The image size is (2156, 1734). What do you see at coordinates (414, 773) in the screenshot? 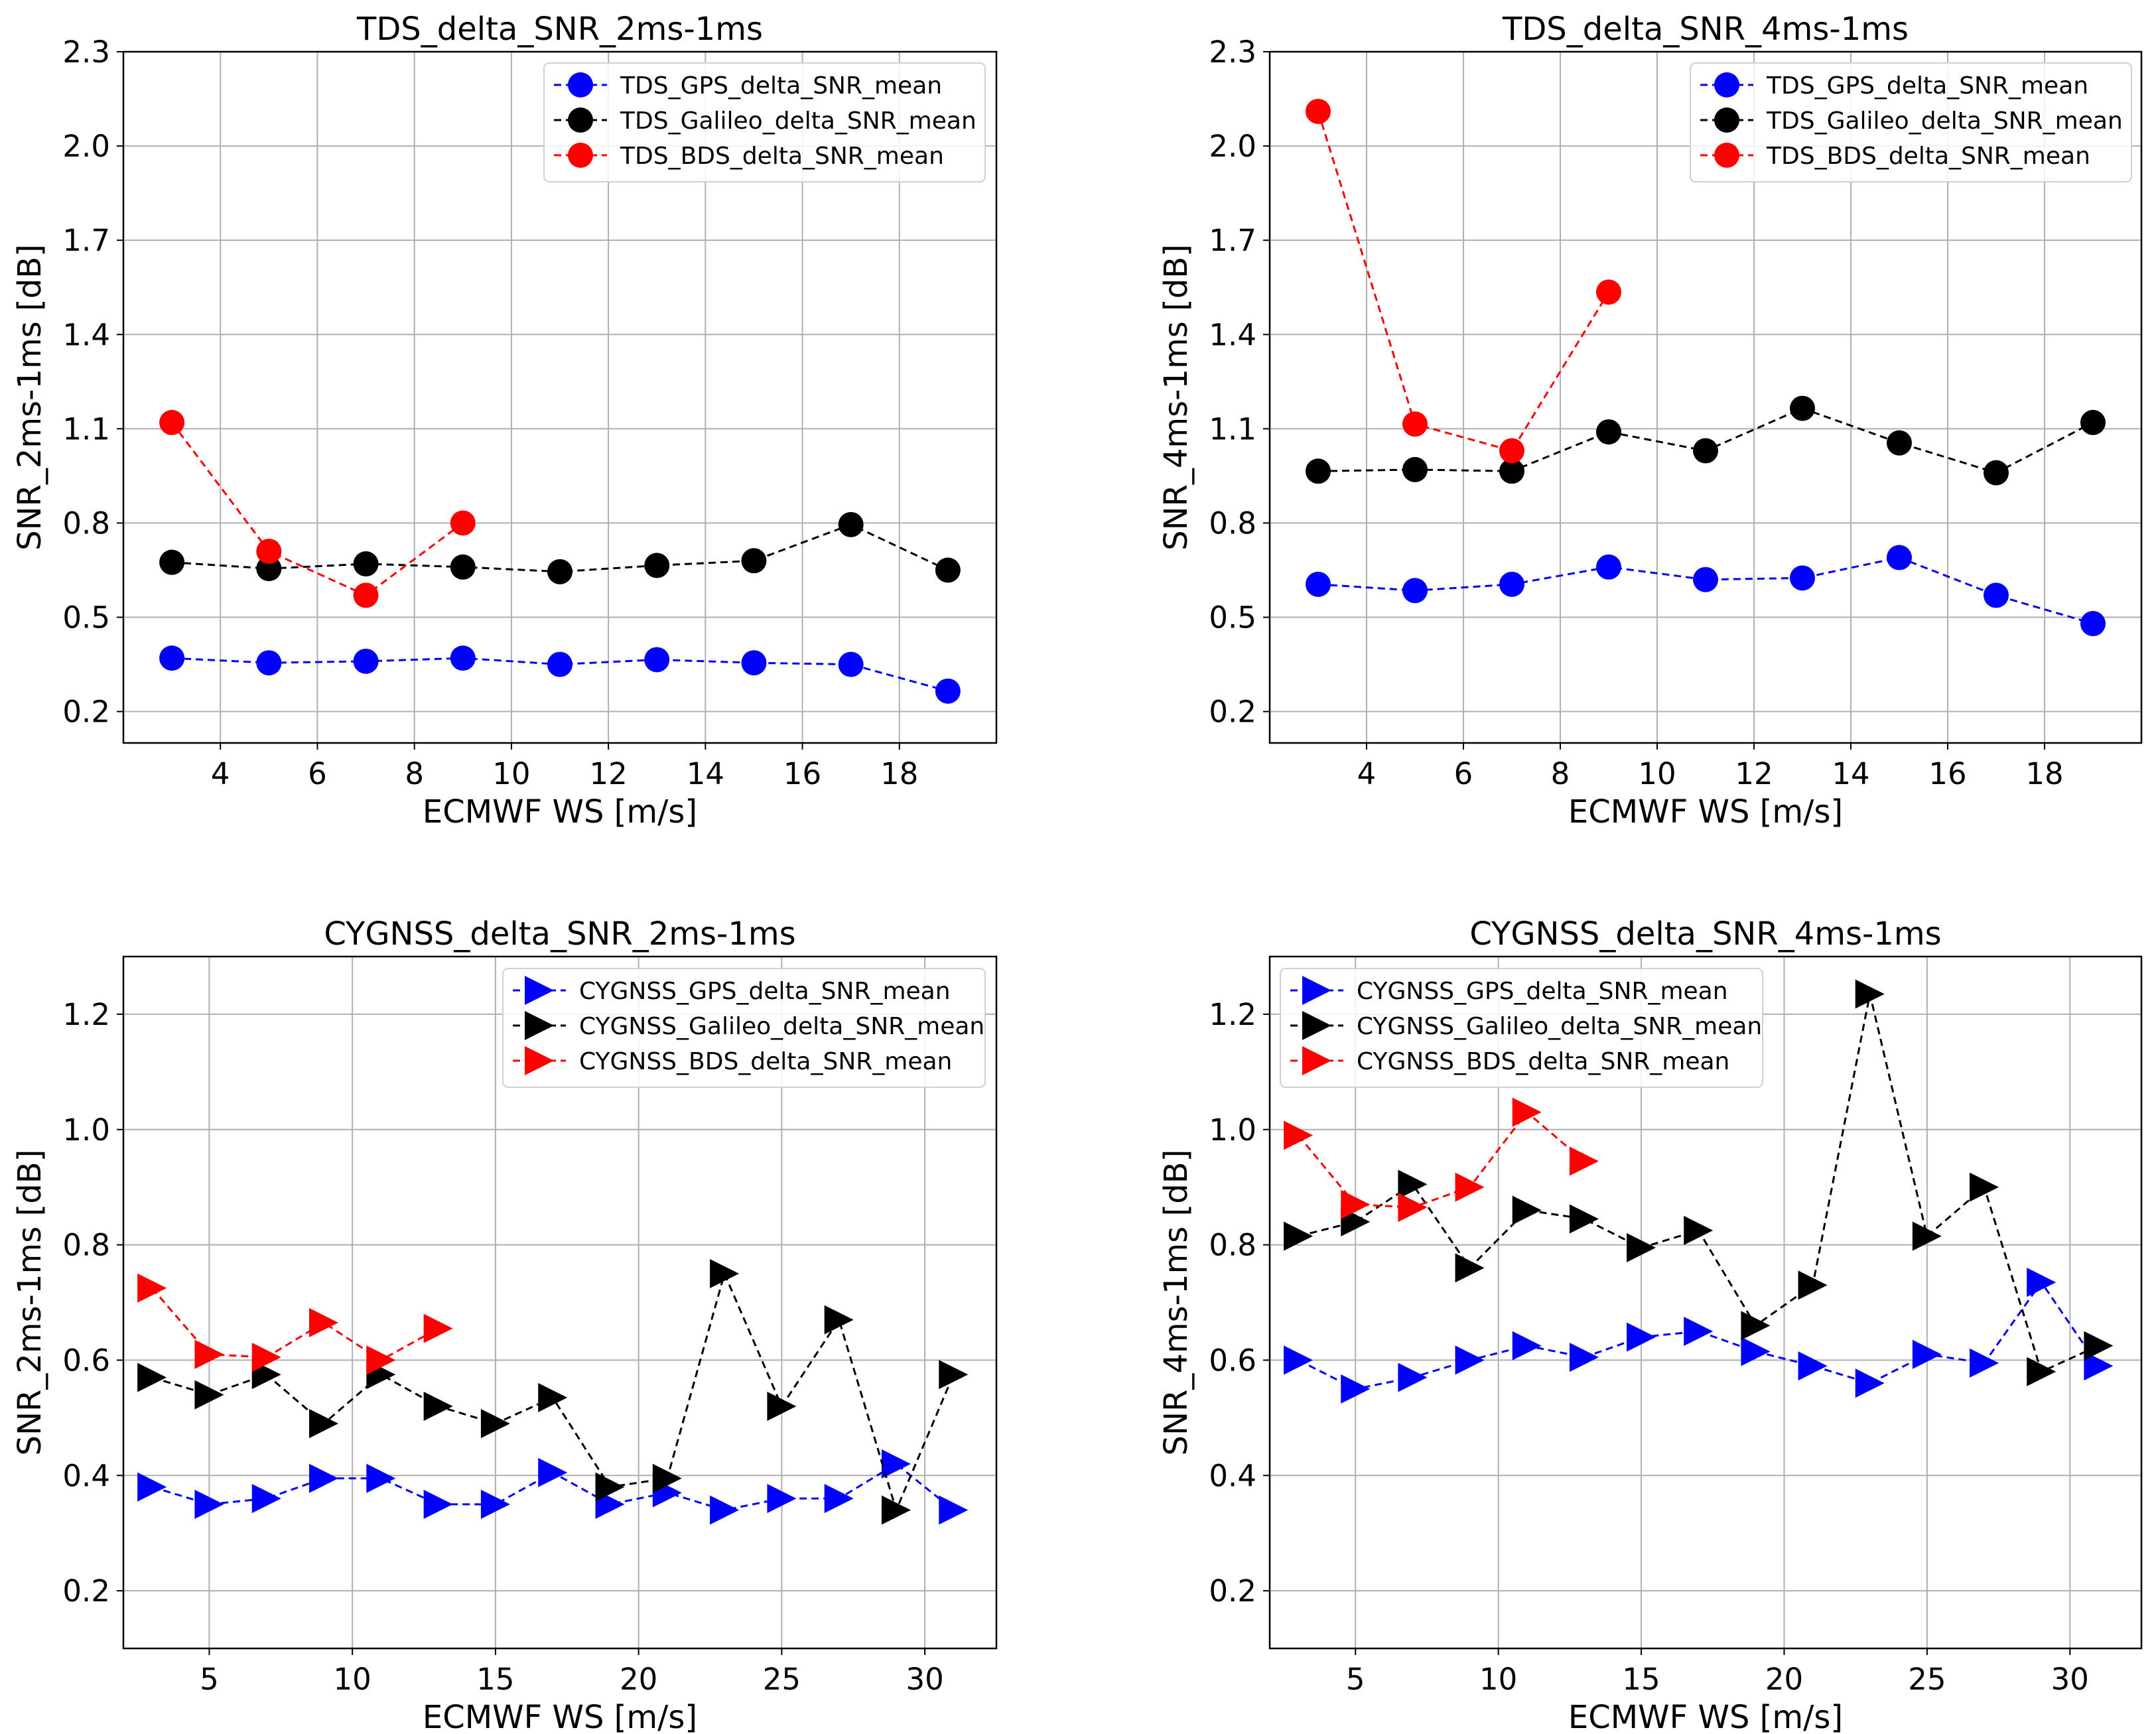
I see `x-tick-label: 8` at bounding box center [414, 773].